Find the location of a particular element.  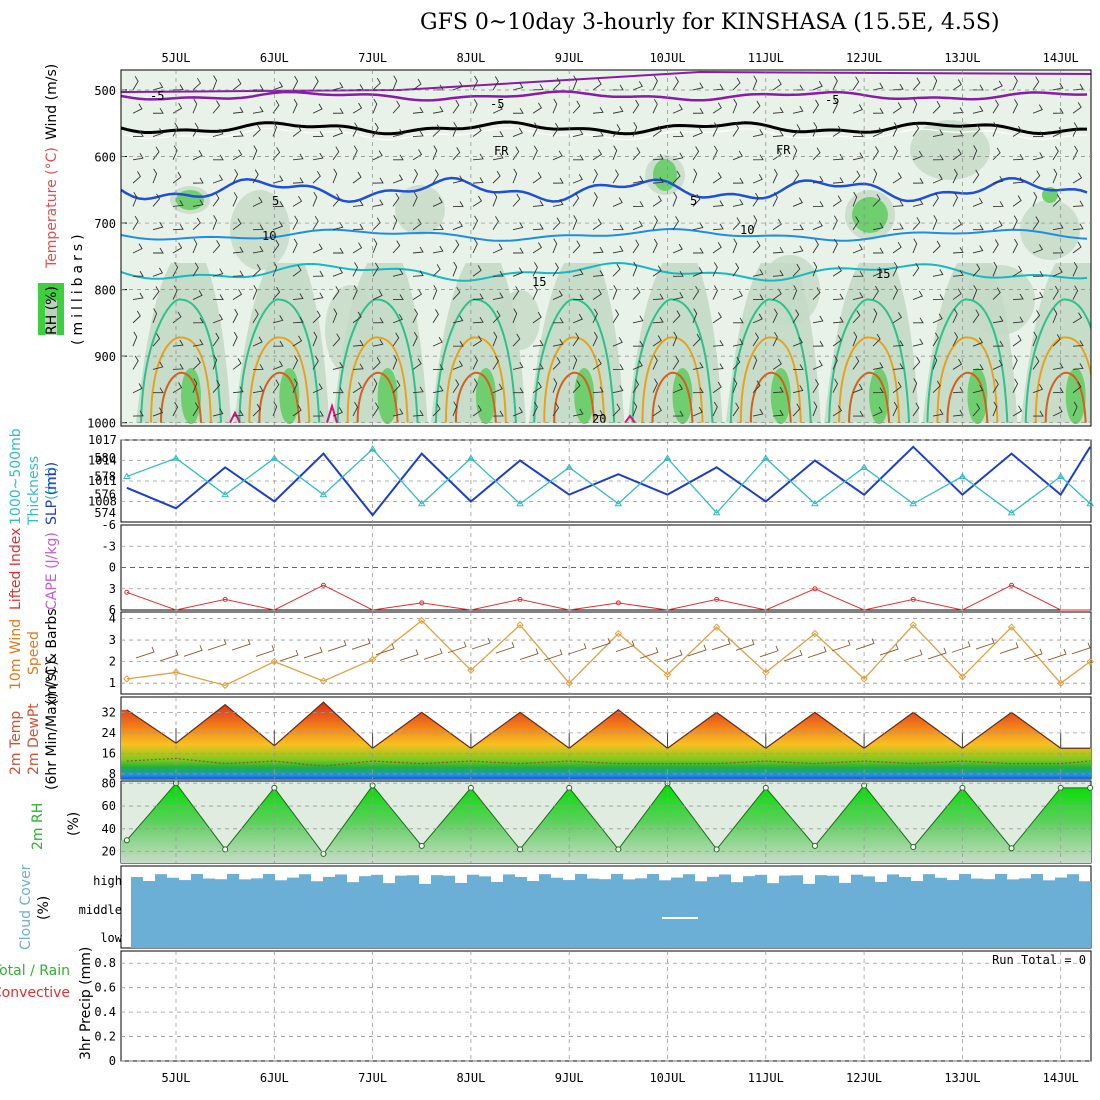

precip-tick-label: 0.6 is located at coordinates (105, 988).